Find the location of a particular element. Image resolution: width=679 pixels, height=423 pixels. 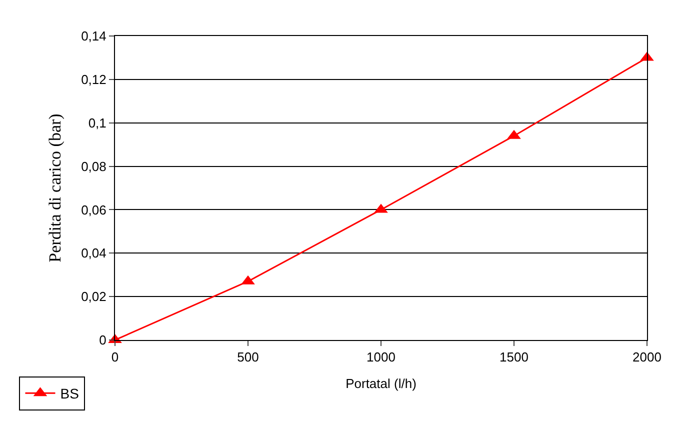

y-tick-label: 0,08 is located at coordinates (93, 166).